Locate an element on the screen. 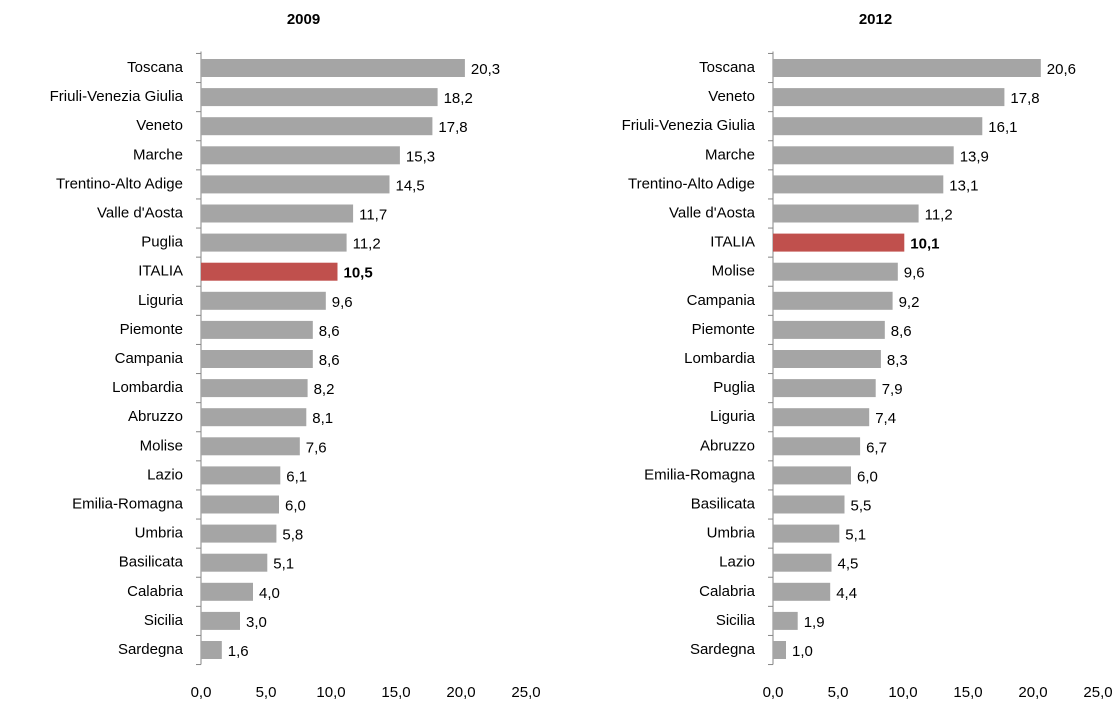 This screenshot has width=1118, height=713. value-label: 18,2 is located at coordinates (458, 98).